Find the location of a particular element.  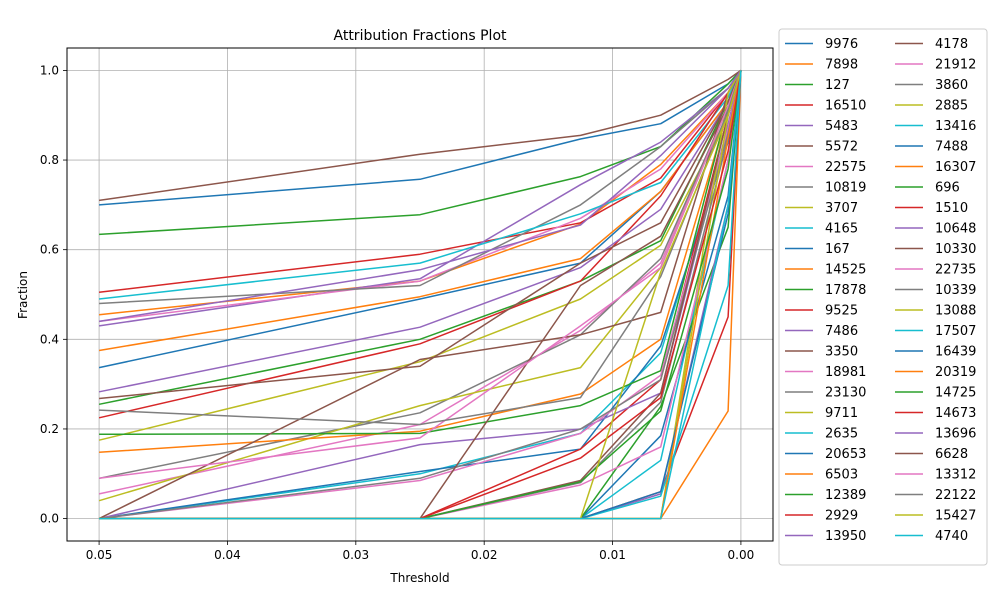

legend-entry-label: 23130 is located at coordinates (845, 393).